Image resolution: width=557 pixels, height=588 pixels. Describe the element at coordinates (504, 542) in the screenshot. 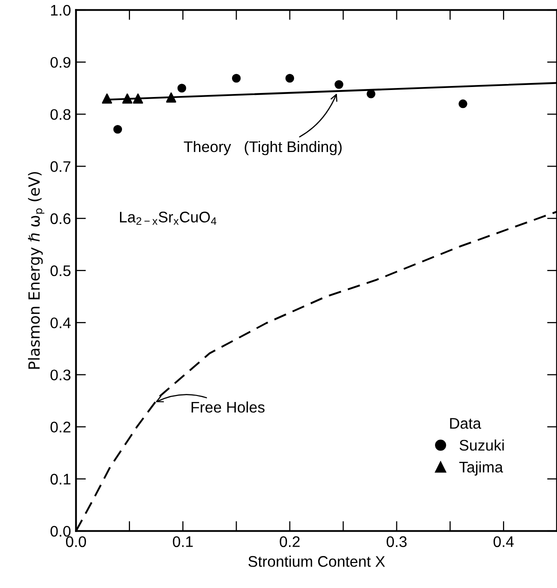

I see `x-tick-label: 0.4` at that location.